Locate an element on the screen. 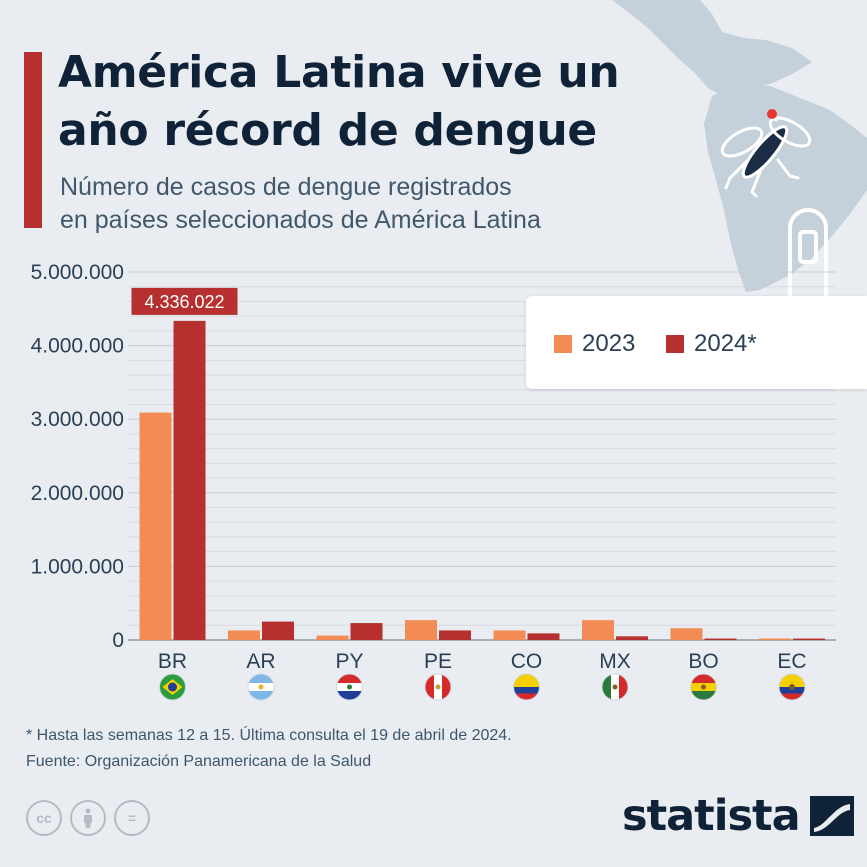  bar-pe-2024 is located at coordinates (455, 635).